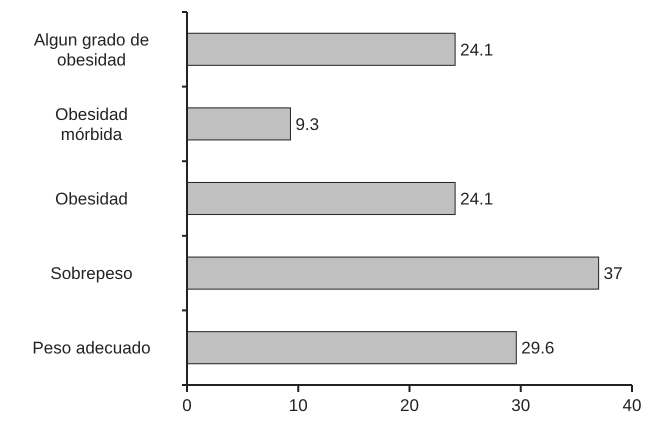 The height and width of the screenshot is (447, 647). What do you see at coordinates (92, 50) in the screenshot?
I see `y-tick-label: Algun grado de obesidad` at bounding box center [92, 50].